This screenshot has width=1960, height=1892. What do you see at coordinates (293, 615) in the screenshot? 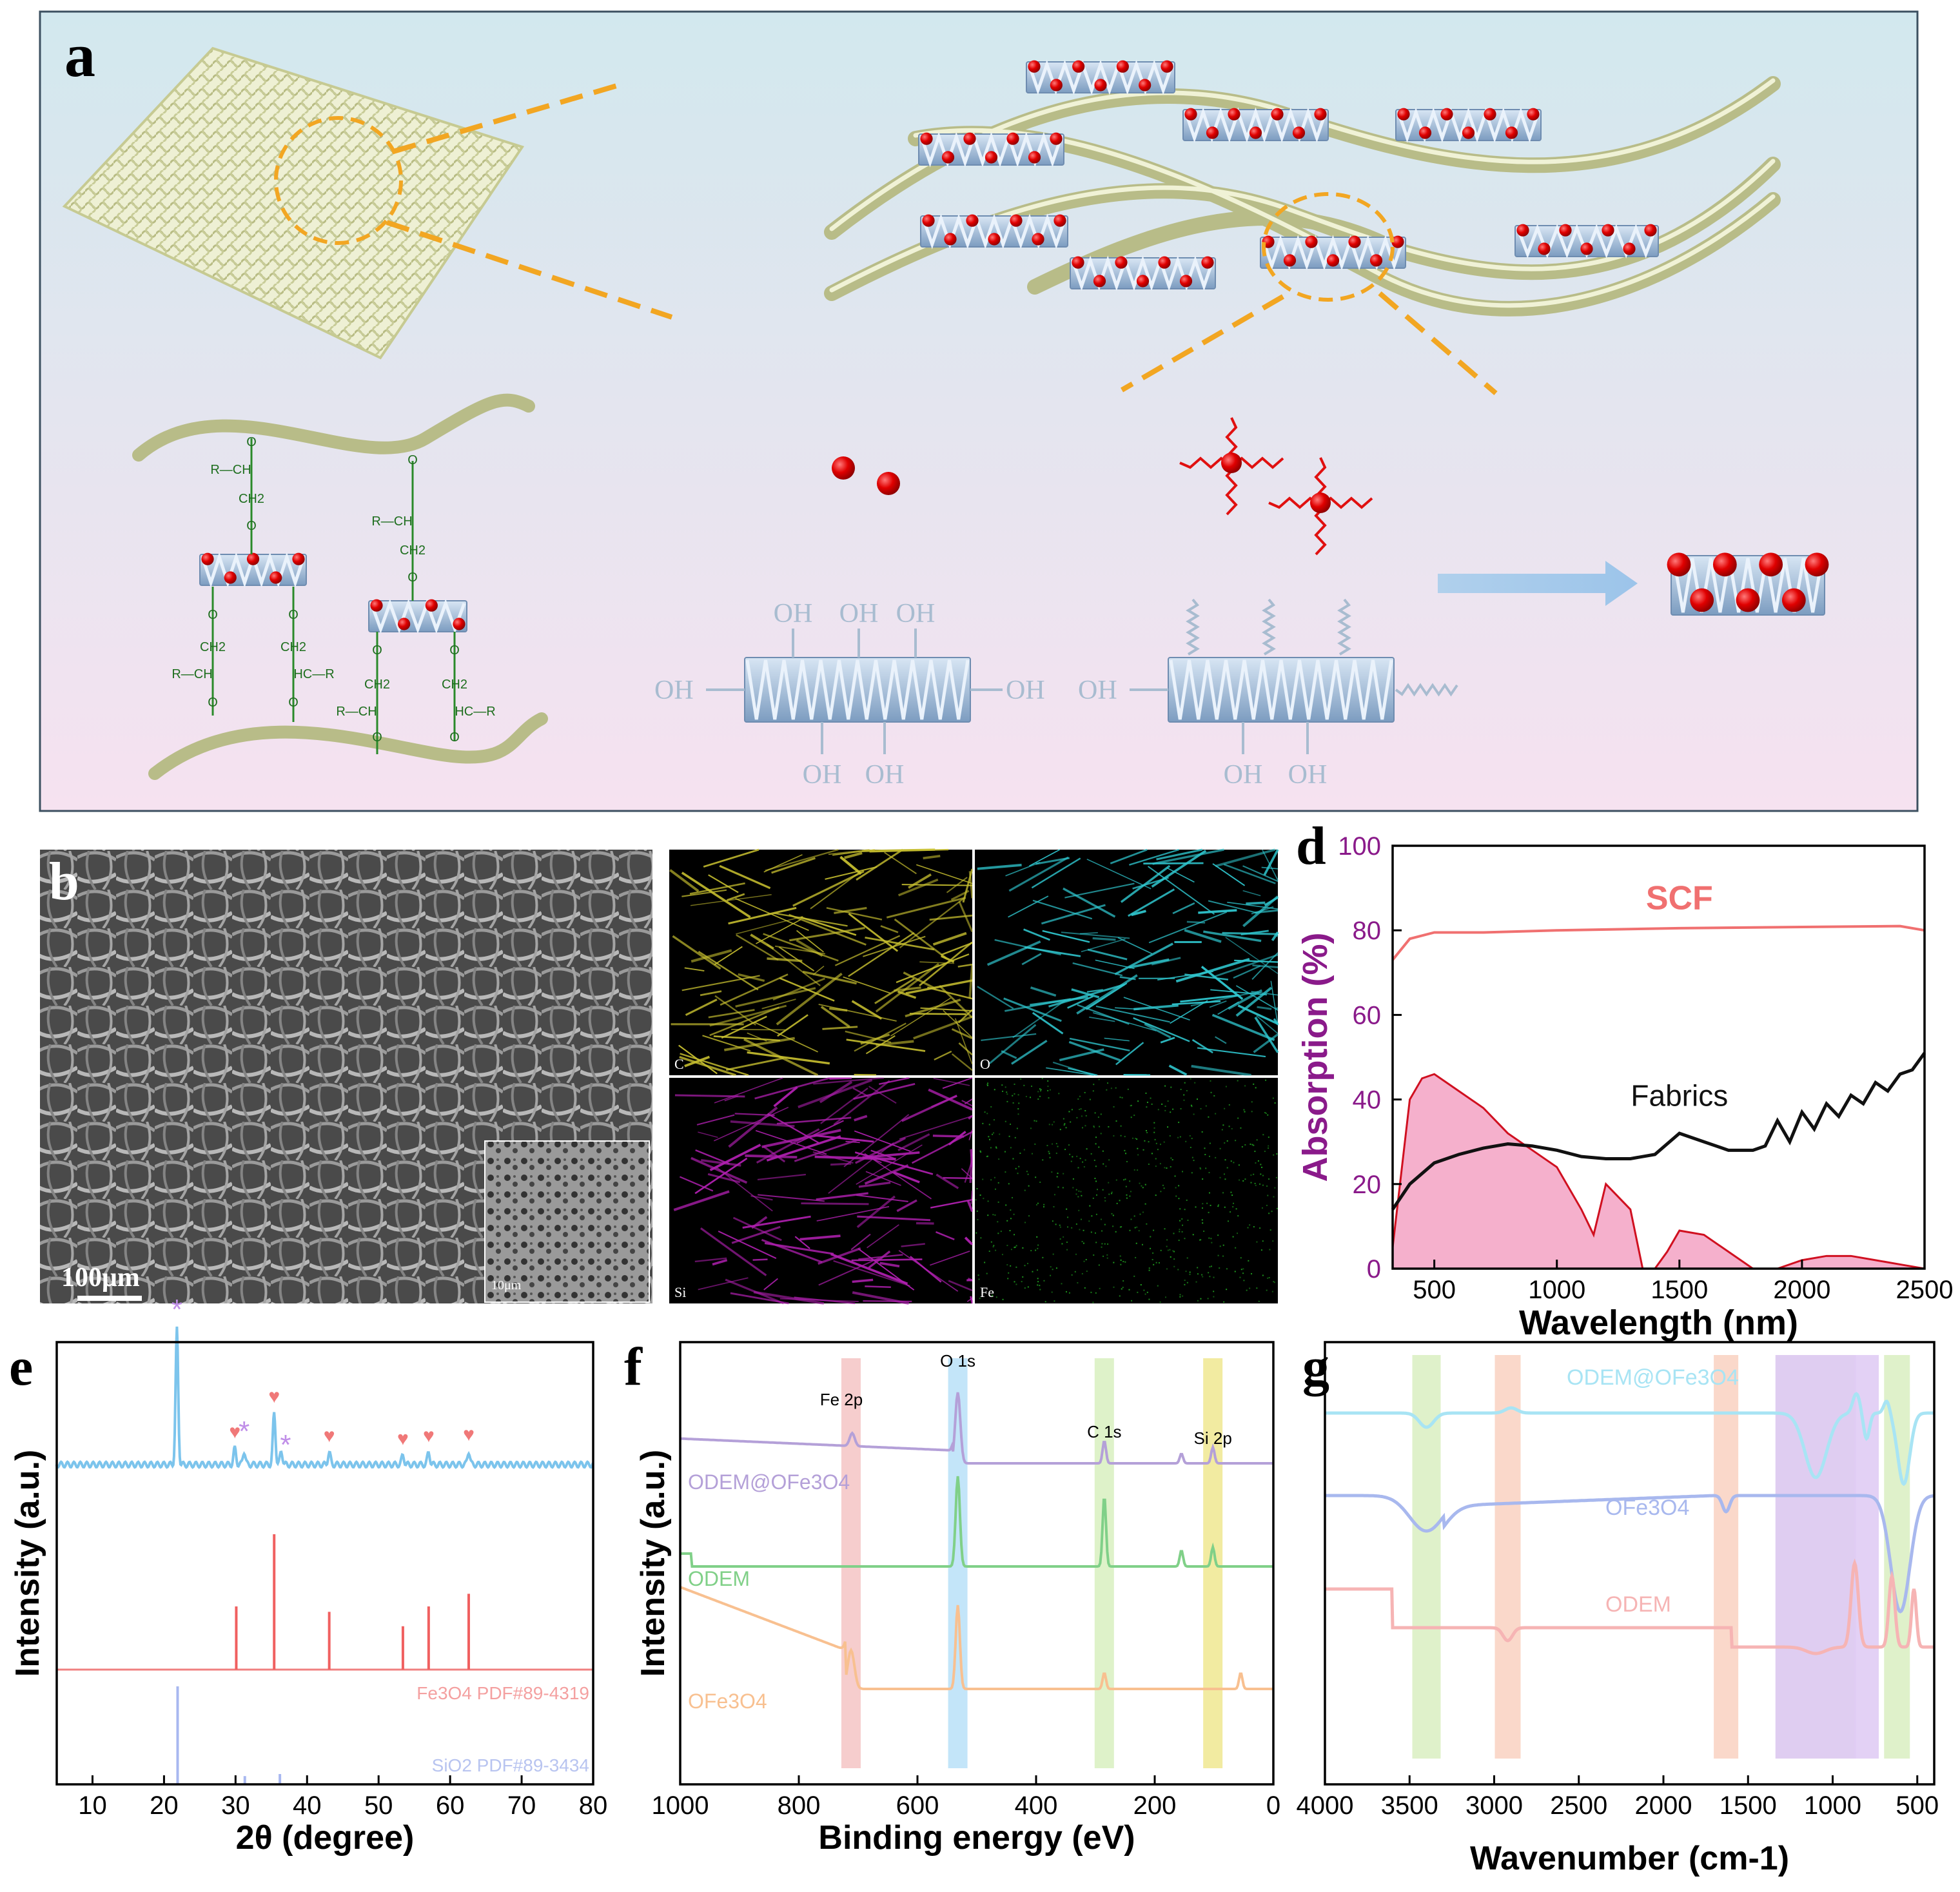
I see `linker-atom-label: O` at bounding box center [293, 615].